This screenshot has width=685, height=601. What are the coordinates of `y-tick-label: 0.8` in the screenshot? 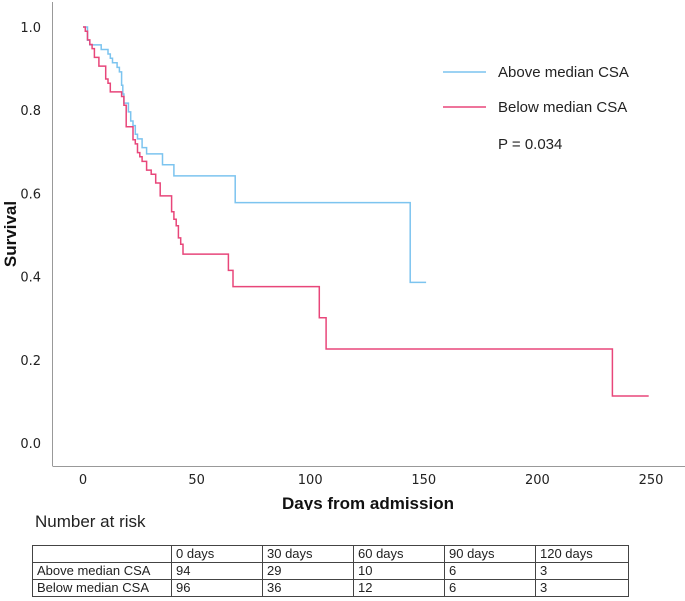 It's located at (30, 111).